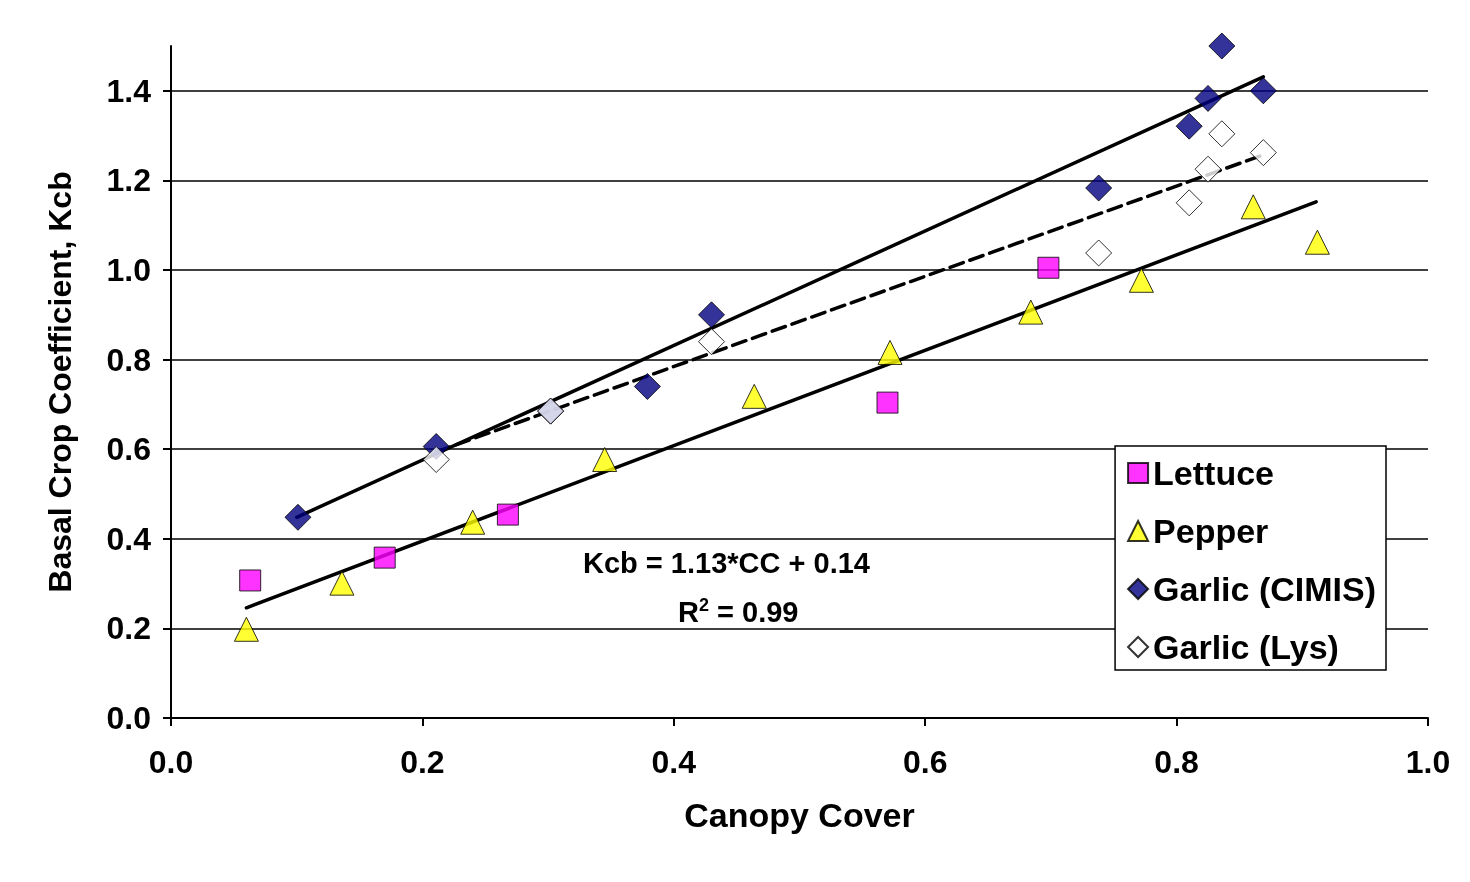 This screenshot has height=882, width=1470. Describe the element at coordinates (171, 762) in the screenshot. I see `x-tick-label: 0.0` at that location.